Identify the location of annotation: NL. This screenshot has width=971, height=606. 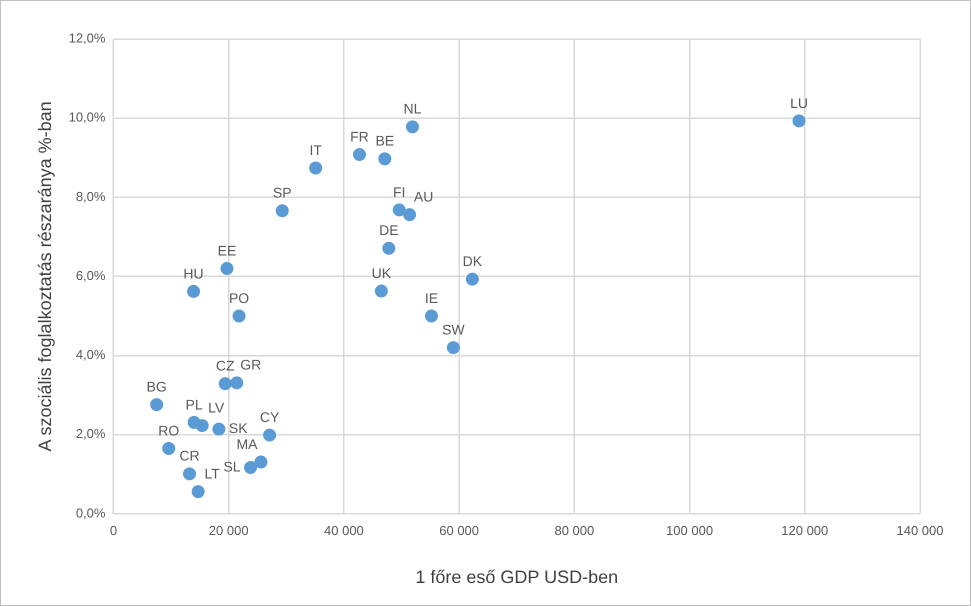
(413, 108).